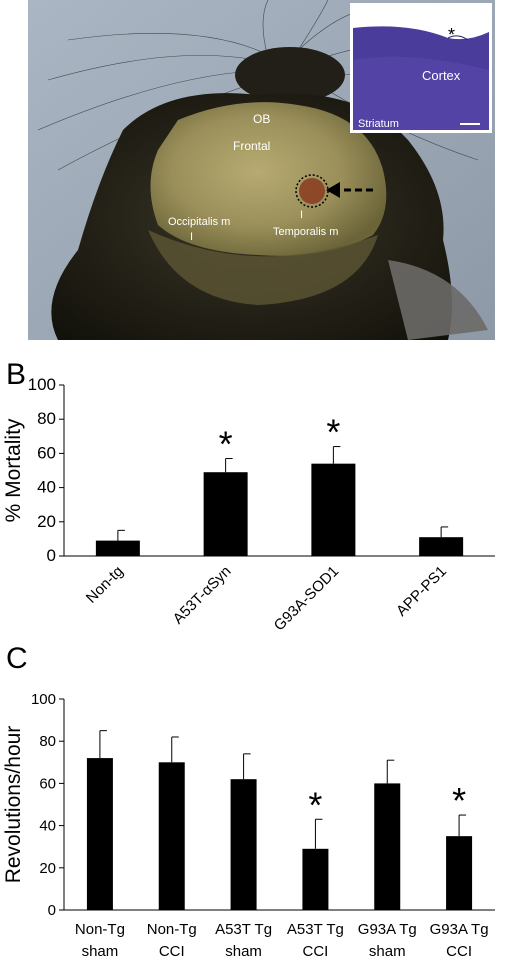 This screenshot has width=511, height=970. What do you see at coordinates (191, 237) in the screenshot?
I see `label-tick-left: I` at bounding box center [191, 237].